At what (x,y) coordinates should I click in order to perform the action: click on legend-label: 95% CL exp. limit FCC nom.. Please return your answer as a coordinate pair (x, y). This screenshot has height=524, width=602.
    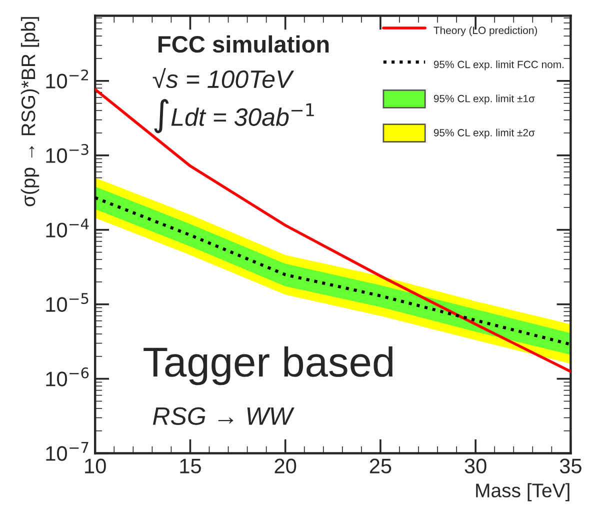
    Looking at the image, I should click on (499, 65).